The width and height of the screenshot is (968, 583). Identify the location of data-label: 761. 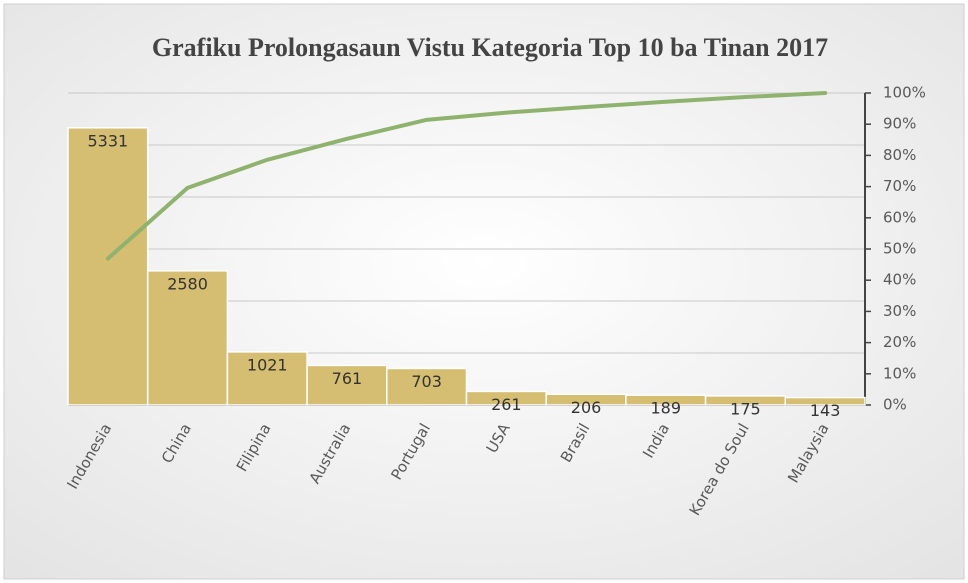
(347, 378).